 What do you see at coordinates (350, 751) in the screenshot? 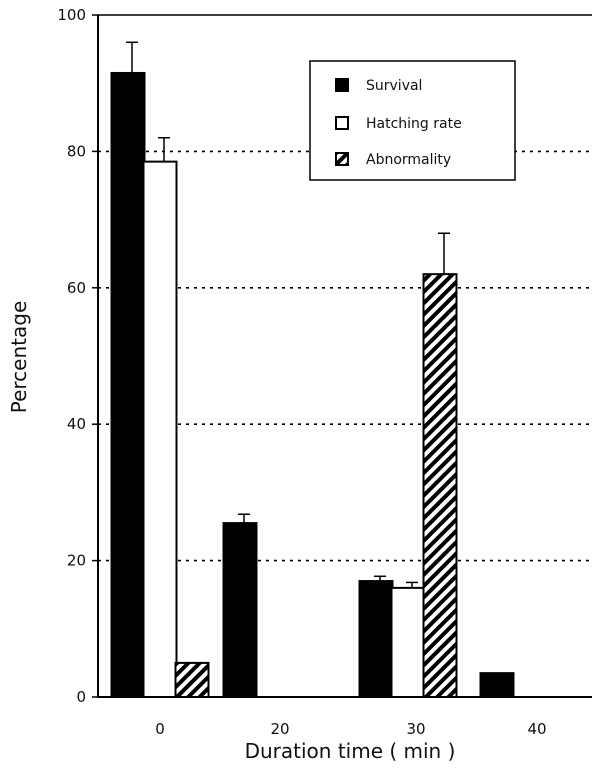
I see `x-axis-title: Duration time ( min )` at bounding box center [350, 751].